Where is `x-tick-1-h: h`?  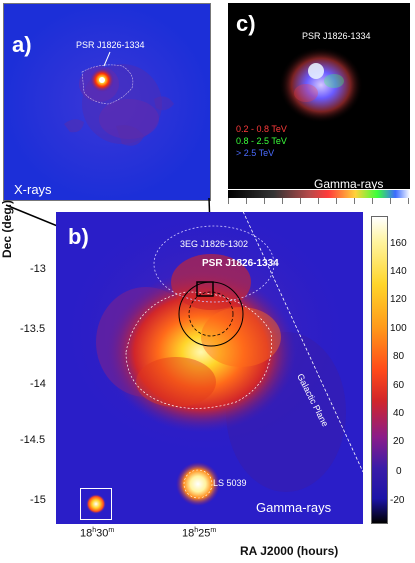 x-tick-1-h: h is located at coordinates (196, 530).